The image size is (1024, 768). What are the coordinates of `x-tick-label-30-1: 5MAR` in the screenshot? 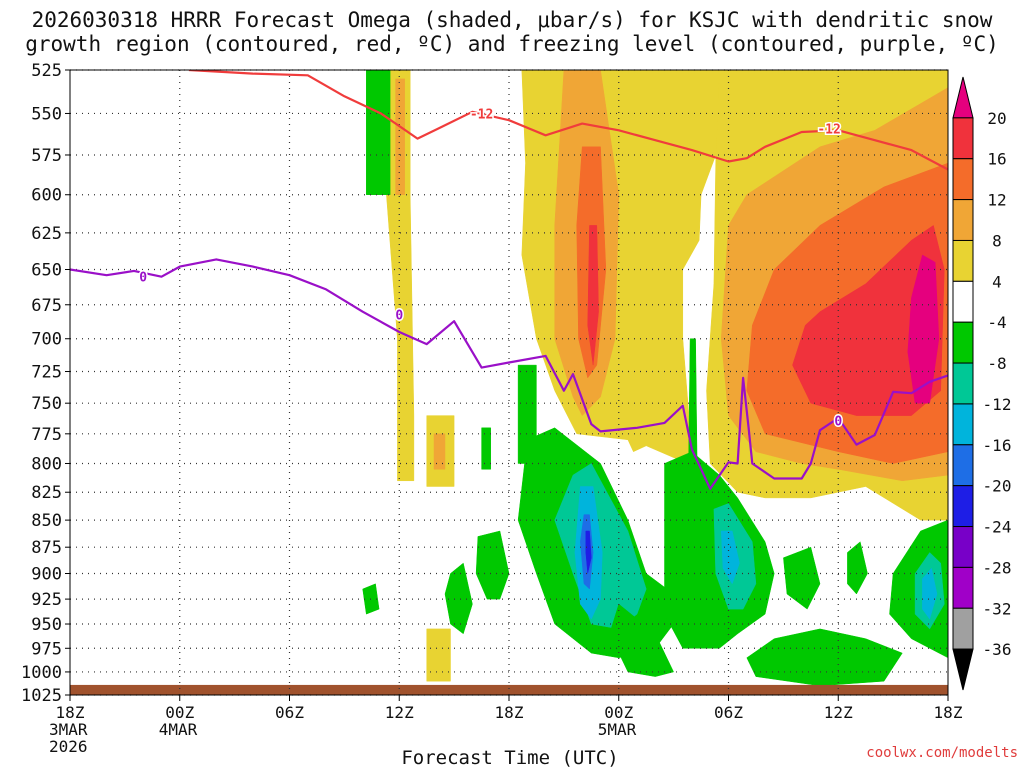 It's located at (617, 729).